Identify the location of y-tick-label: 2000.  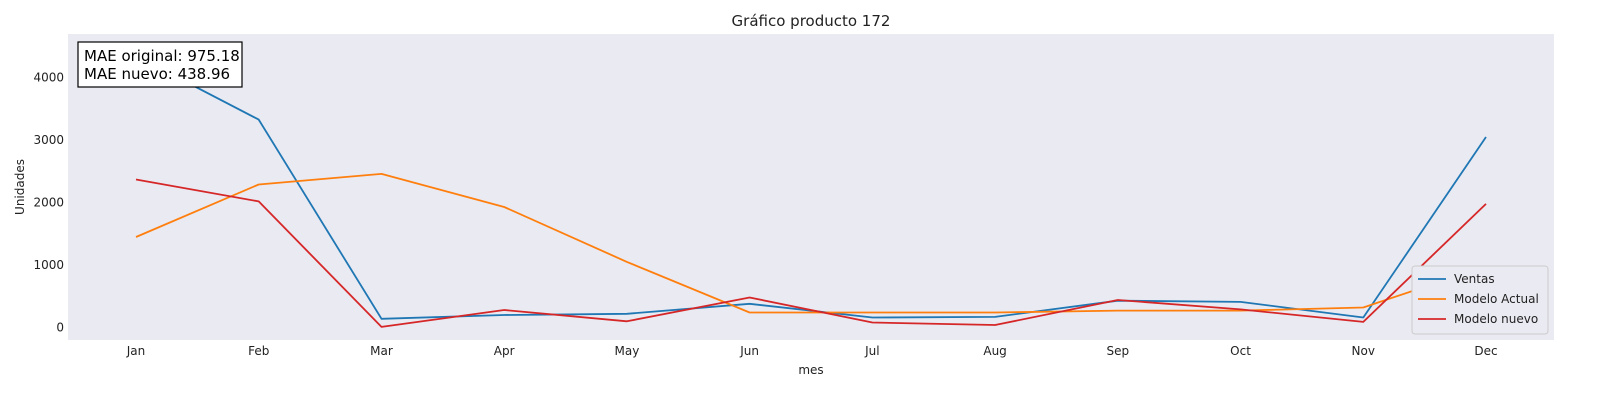
(48, 203).